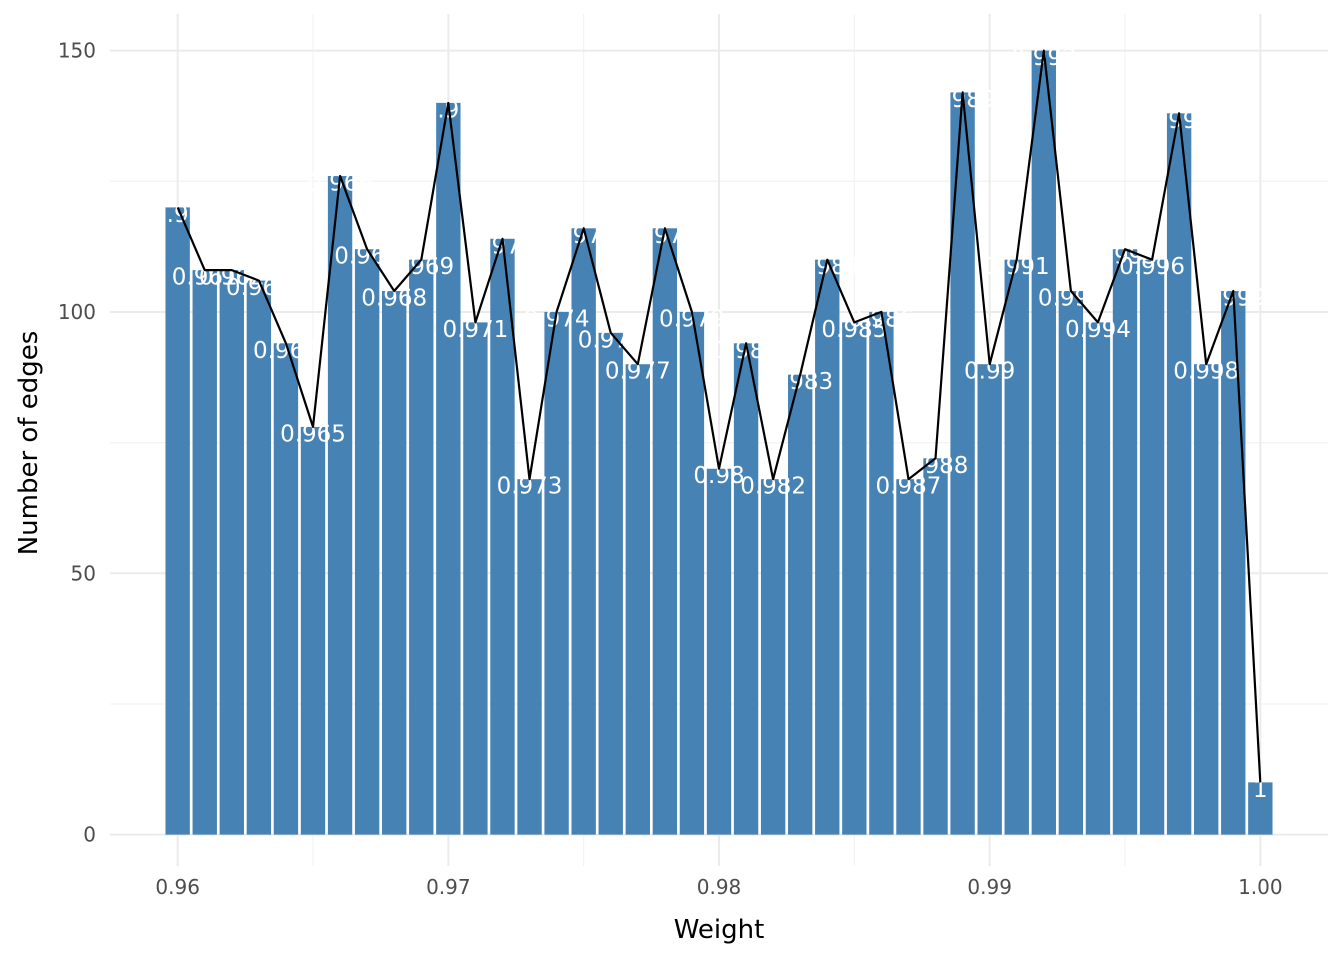 The width and height of the screenshot is (1344, 960). Describe the element at coordinates (29, 443) in the screenshot. I see `y-axis-title: Number of edges` at that location.